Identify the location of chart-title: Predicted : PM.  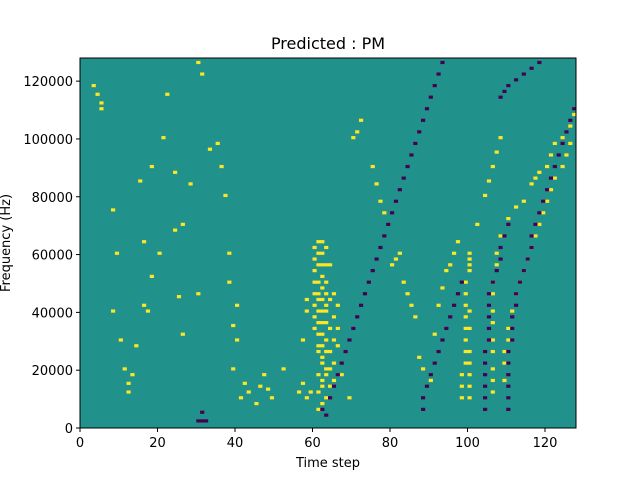
(328, 43).